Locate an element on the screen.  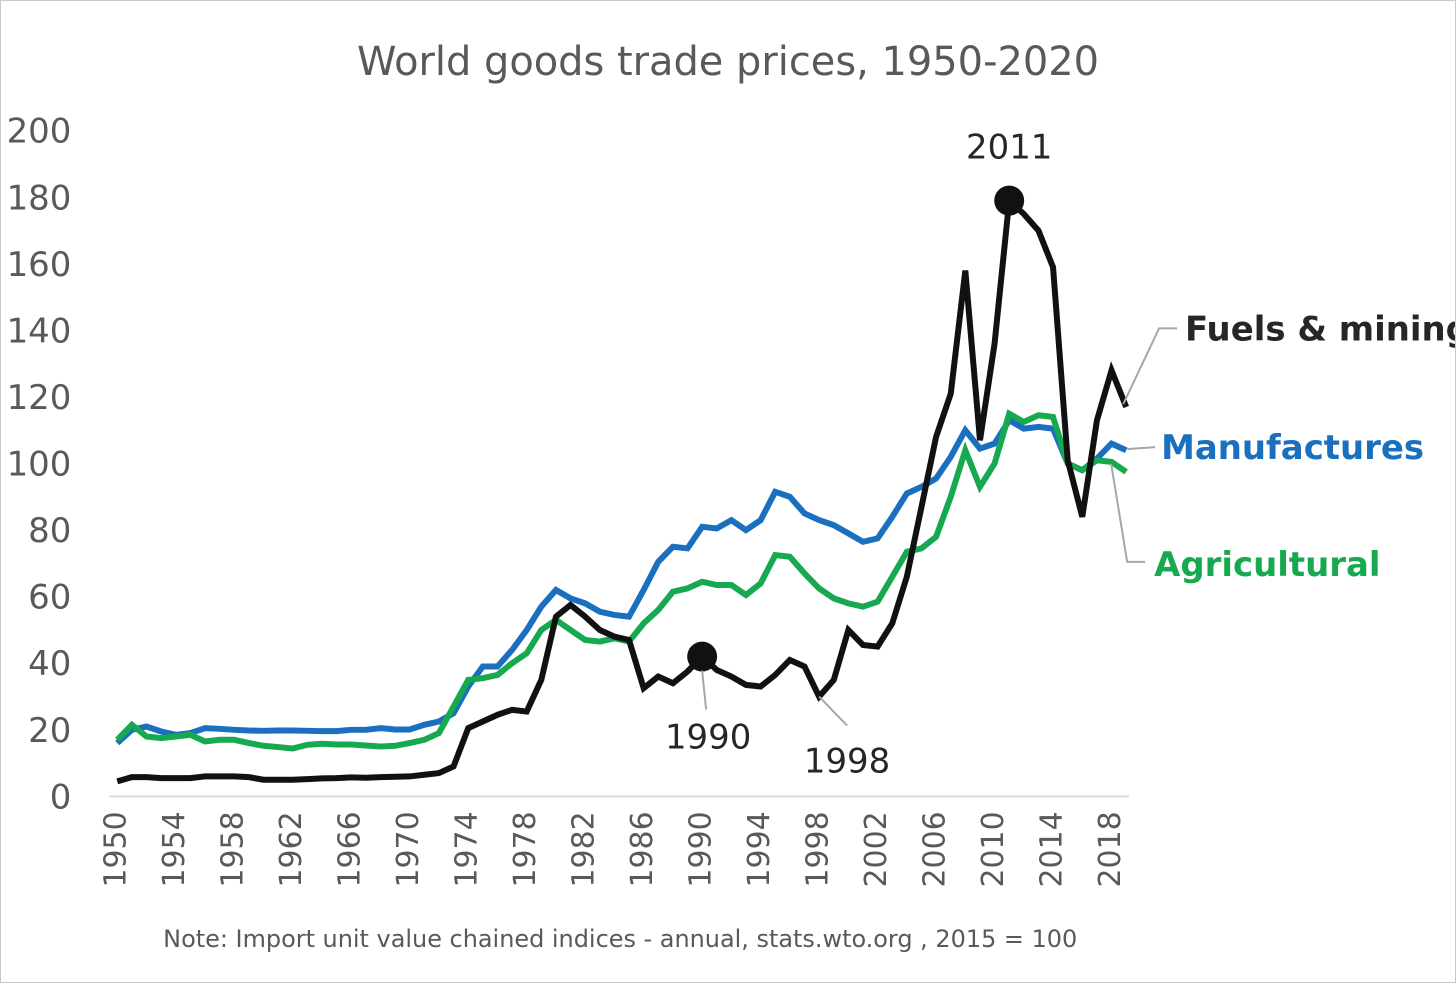
annotation-label-1990: 1990 is located at coordinates (708, 737).